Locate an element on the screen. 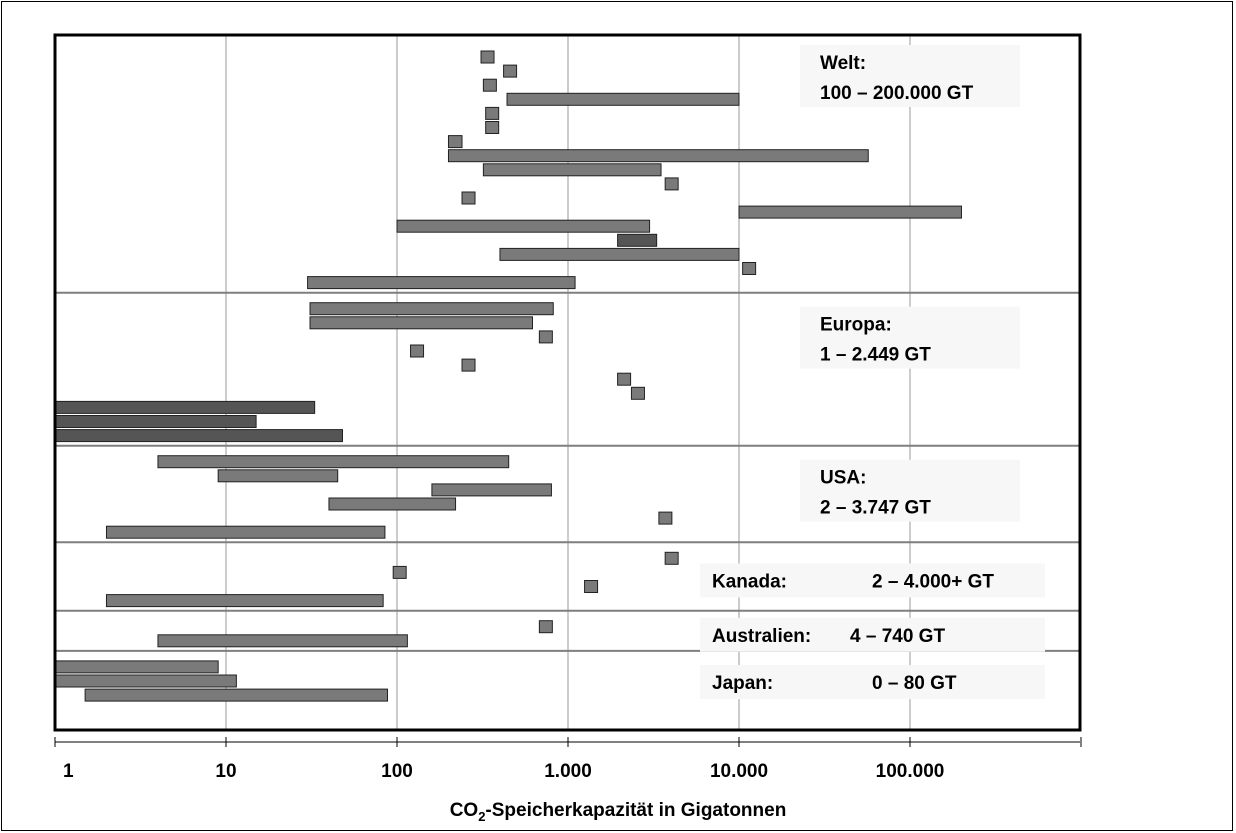  region-label-line: 100 – 200.000 GT is located at coordinates (897, 93).